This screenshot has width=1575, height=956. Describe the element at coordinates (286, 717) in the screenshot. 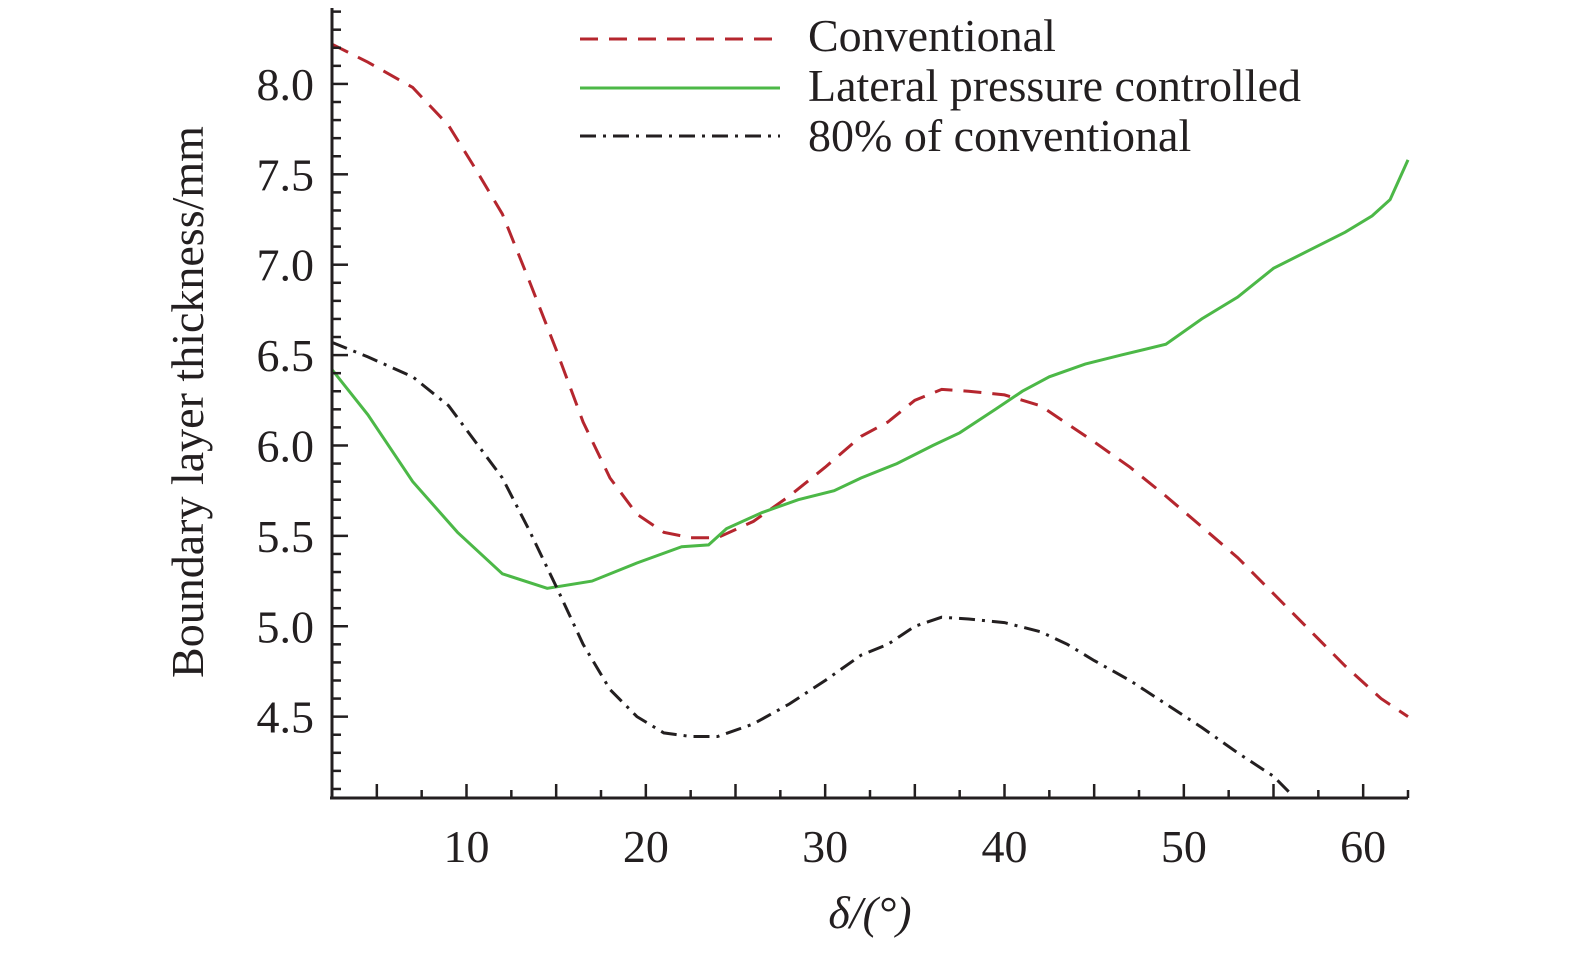

I see `y-tick-label: 4.5` at that location.